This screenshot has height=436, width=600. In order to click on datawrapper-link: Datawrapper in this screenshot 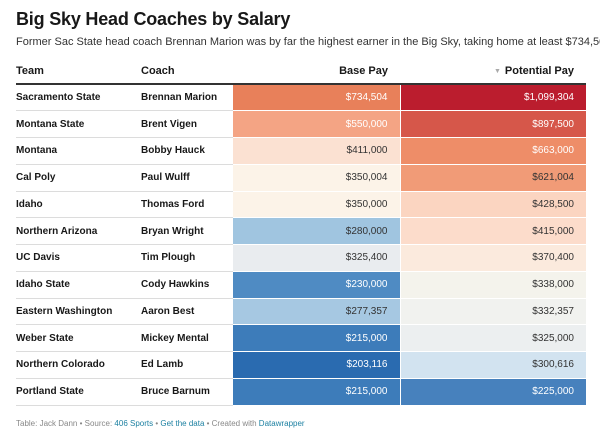, I will do `click(281, 423)`.